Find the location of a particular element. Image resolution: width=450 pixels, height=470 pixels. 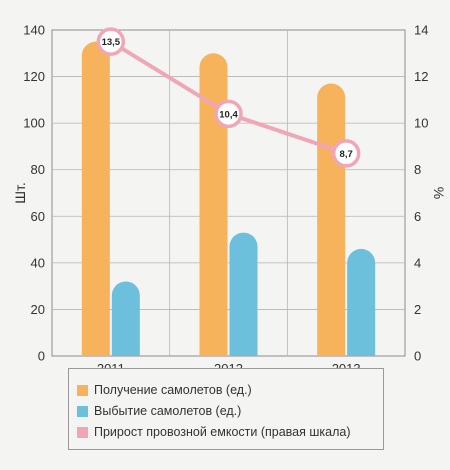

y-axis-title: Шт. is located at coordinates (20, 193).